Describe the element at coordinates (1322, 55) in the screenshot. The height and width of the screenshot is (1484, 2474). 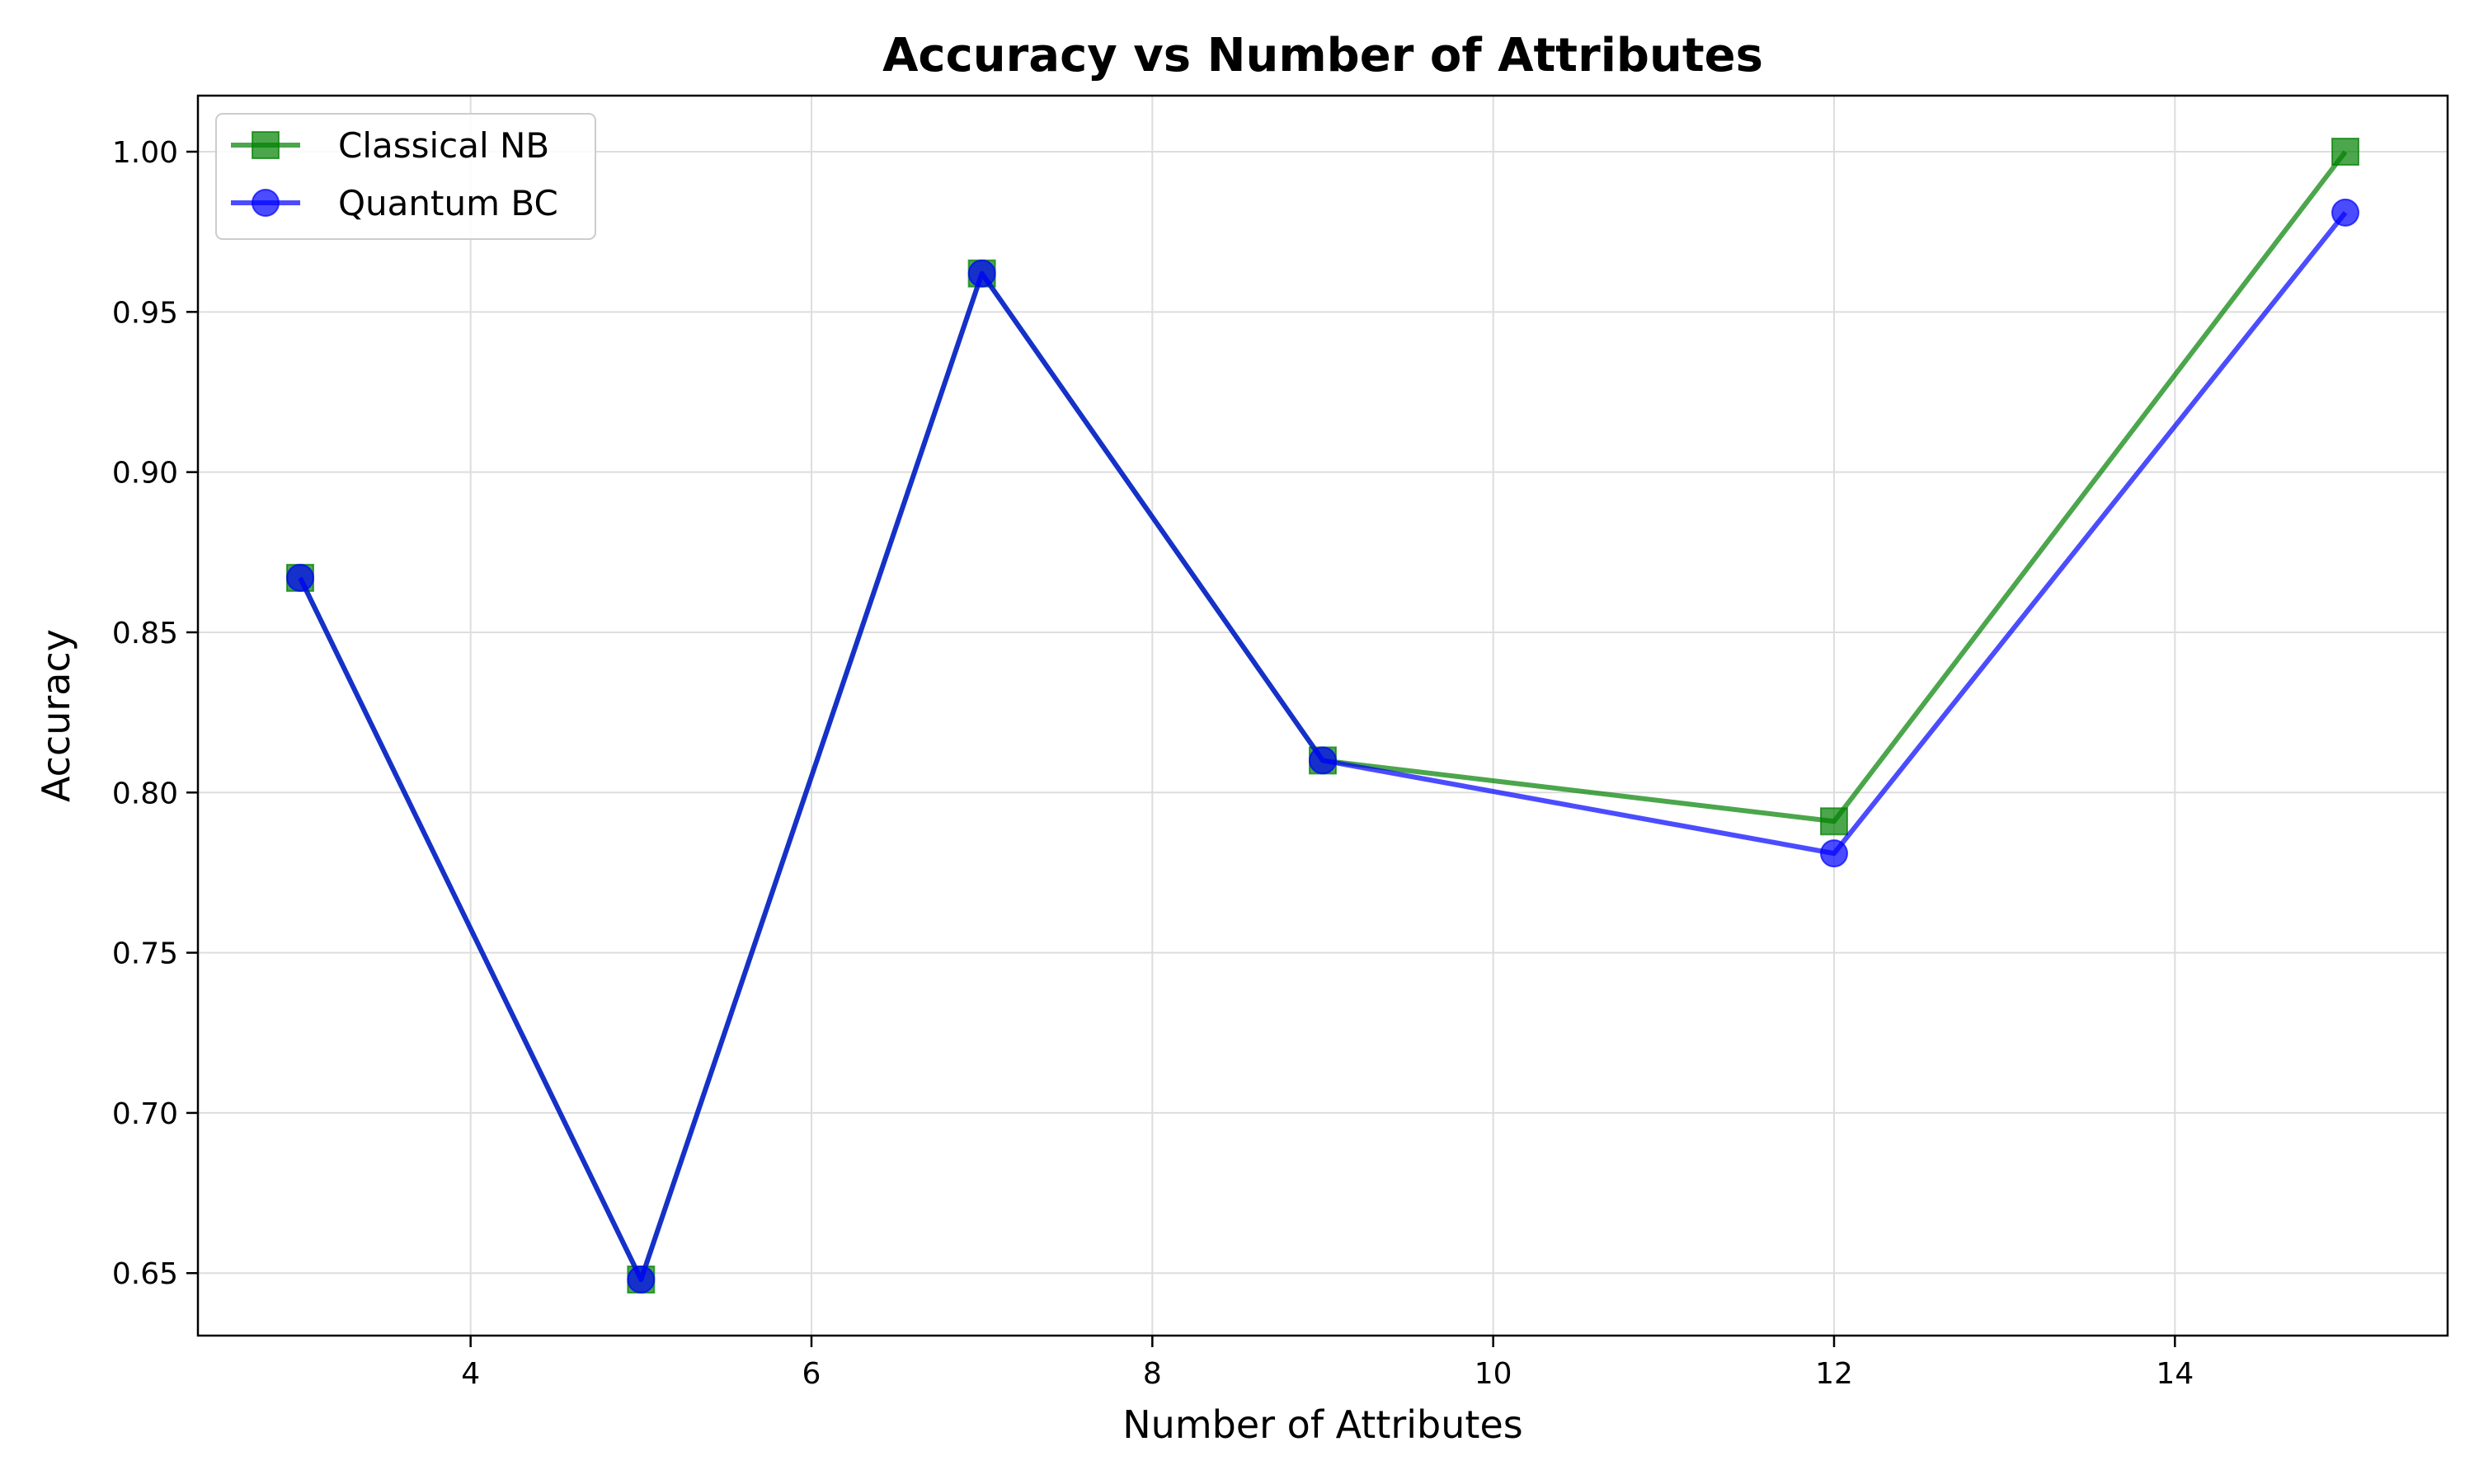
I see `chart-title: Accuracy vs Number of Attributes` at that location.